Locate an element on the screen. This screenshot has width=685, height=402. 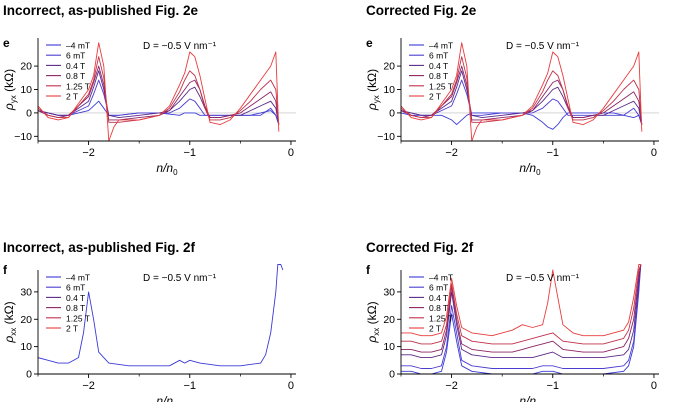
panel-letter-tr: e is located at coordinates (369, 43).